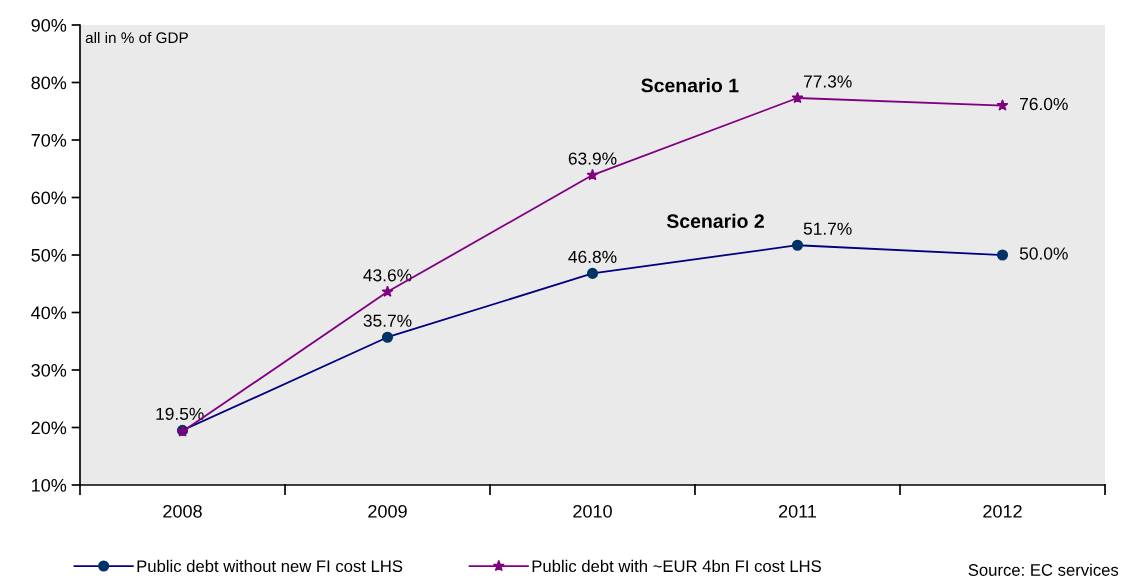 The image size is (1121, 588). I want to click on y-tick-label: 40%, so click(49, 313).